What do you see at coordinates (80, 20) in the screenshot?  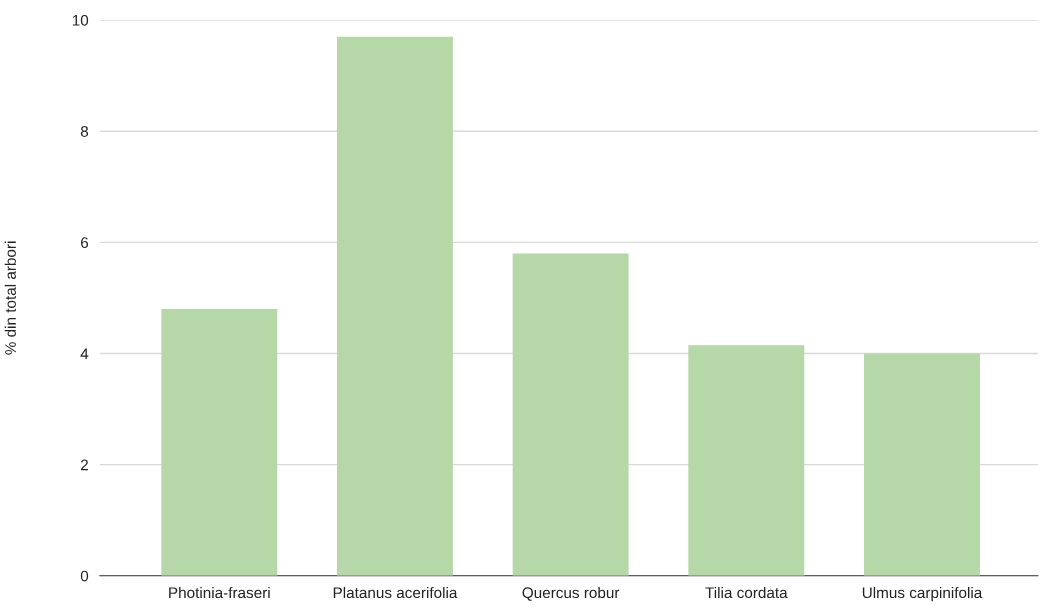 I see `y-tick-label: 10` at bounding box center [80, 20].